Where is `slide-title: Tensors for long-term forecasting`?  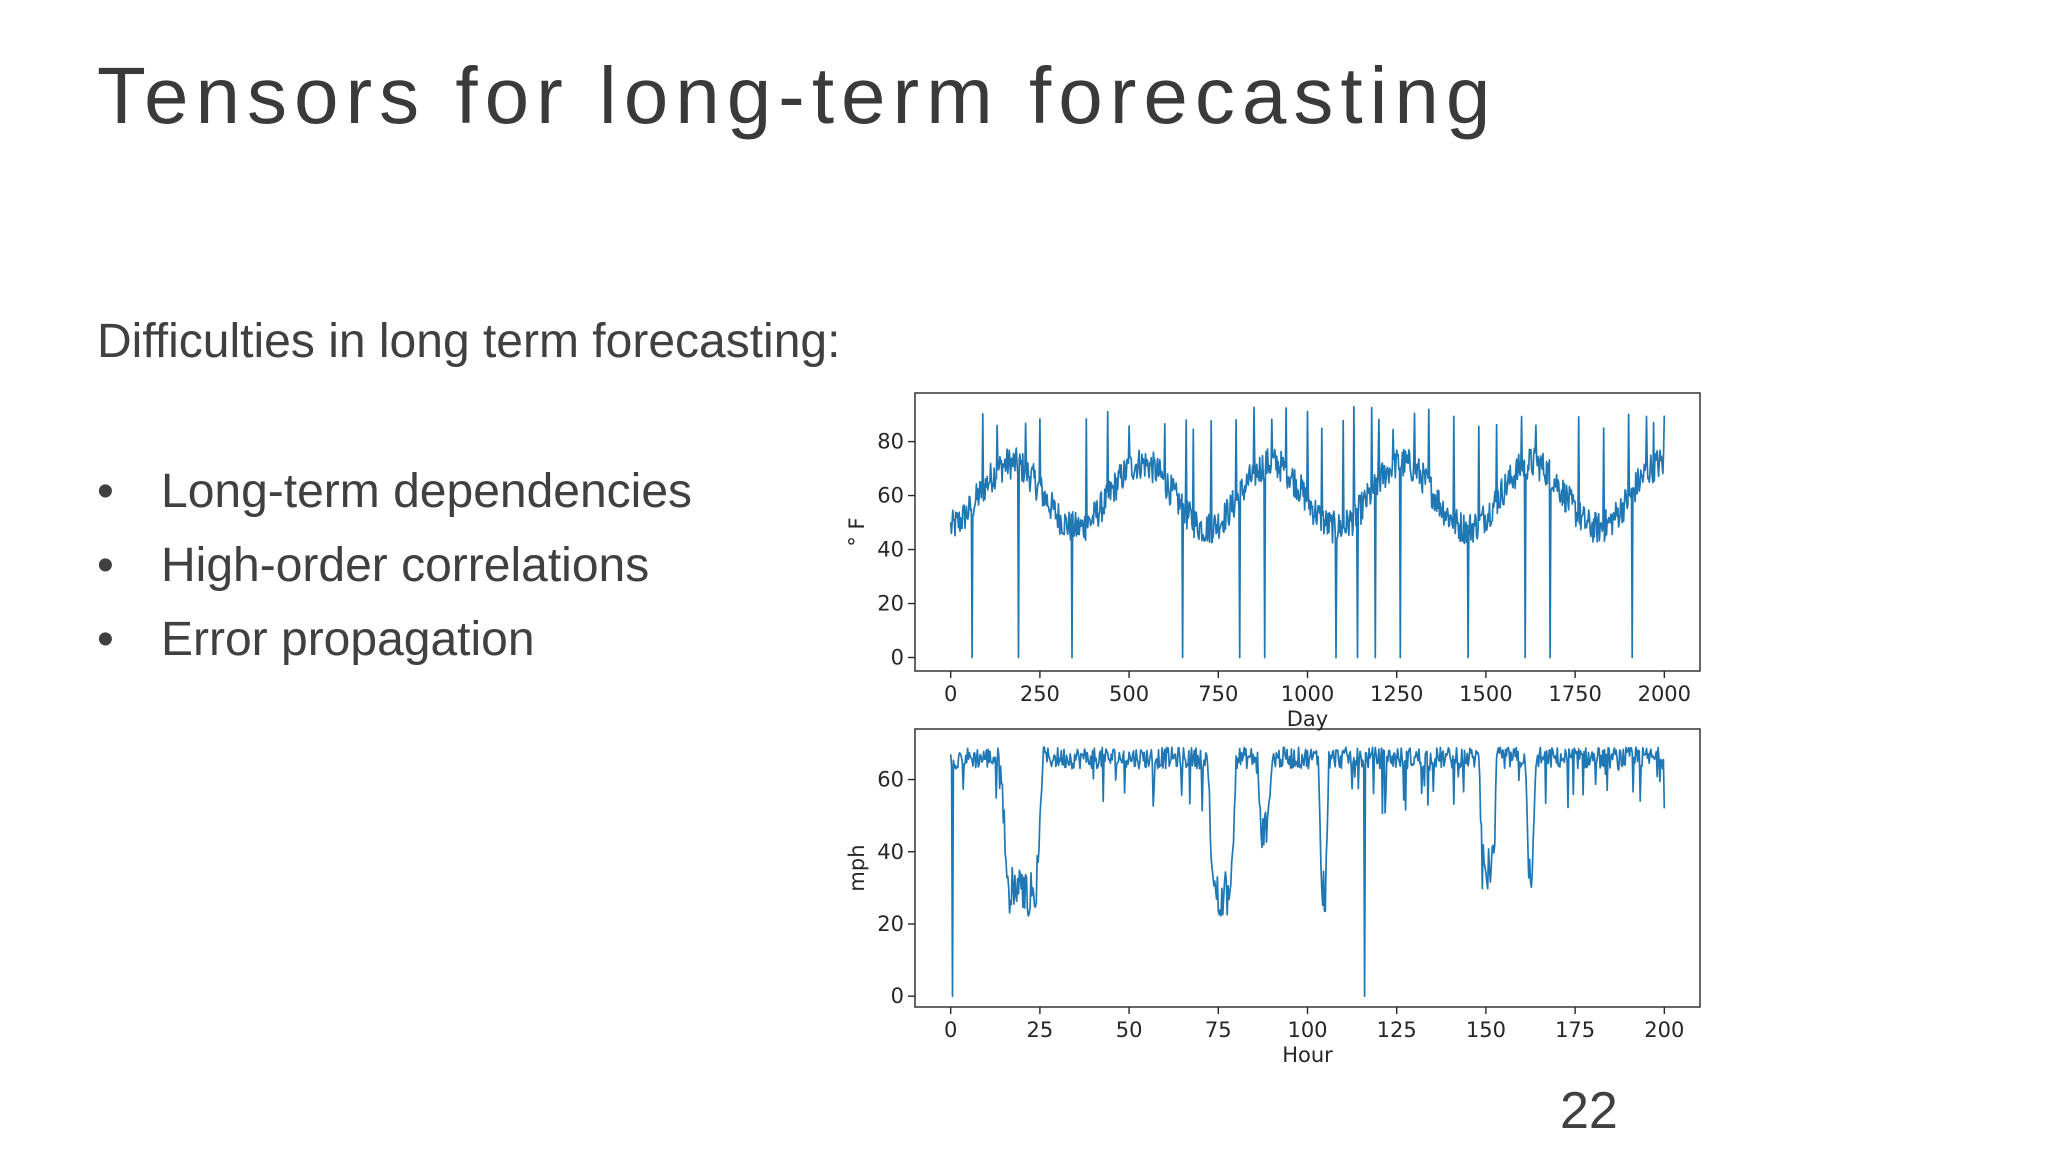
slide-title: Tensors for long-term forecasting is located at coordinates (797, 95).